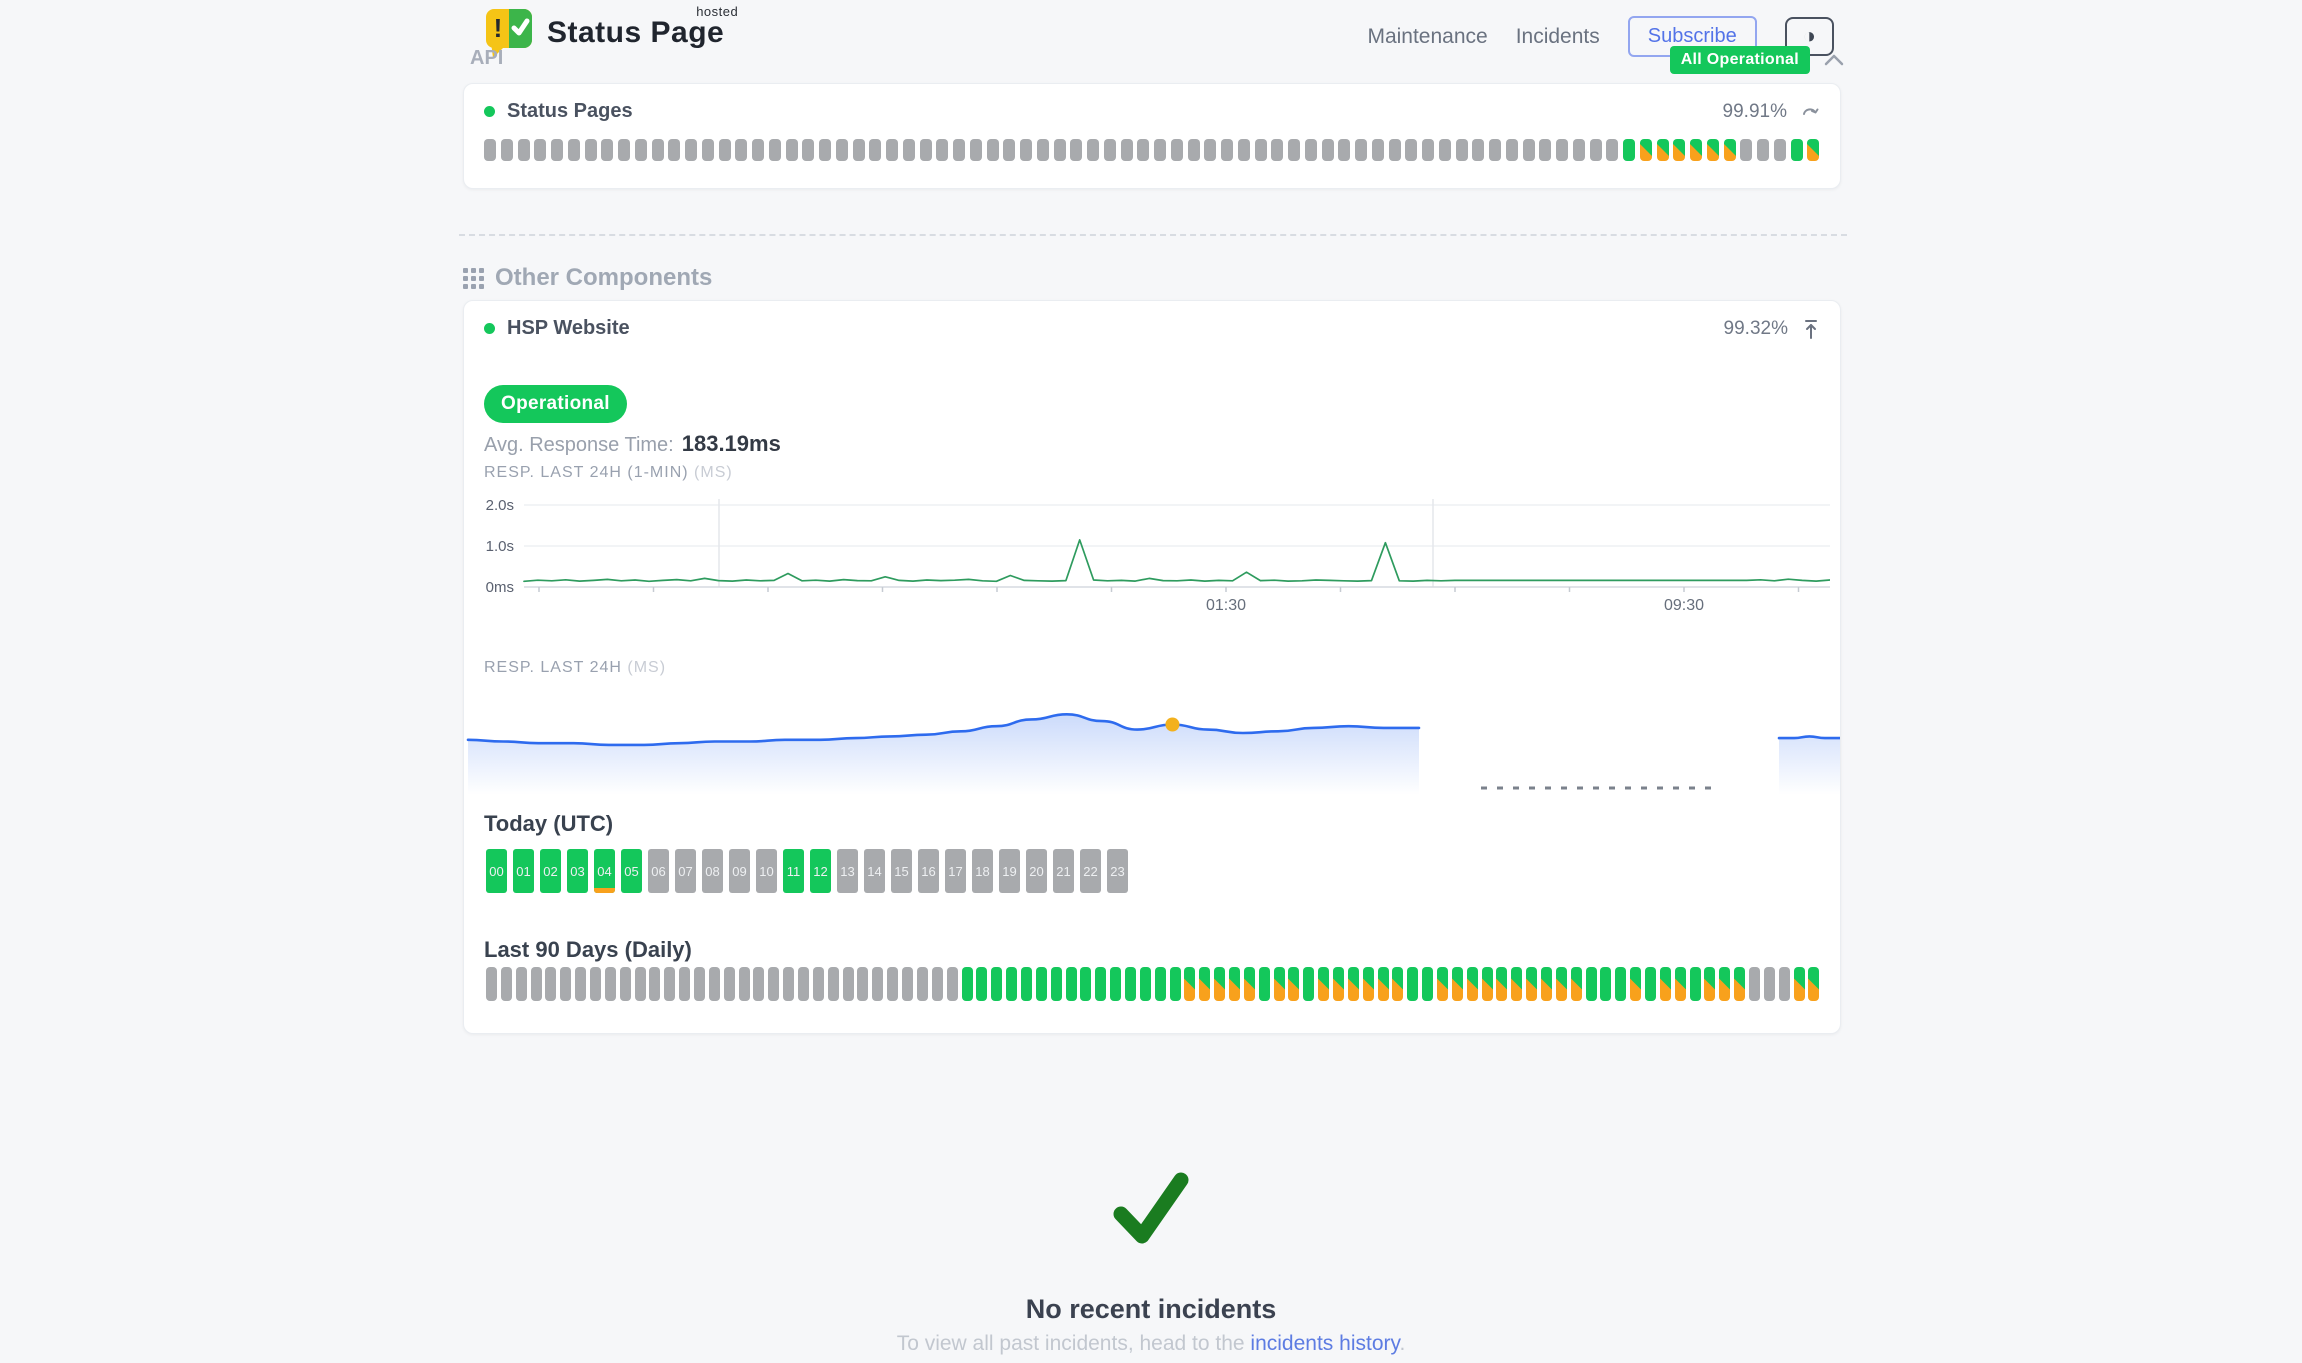 Image resolution: width=2302 pixels, height=1363 pixels. Describe the element at coordinates (570, 111) in the screenshot. I see `component-name: Status Pages` at that location.